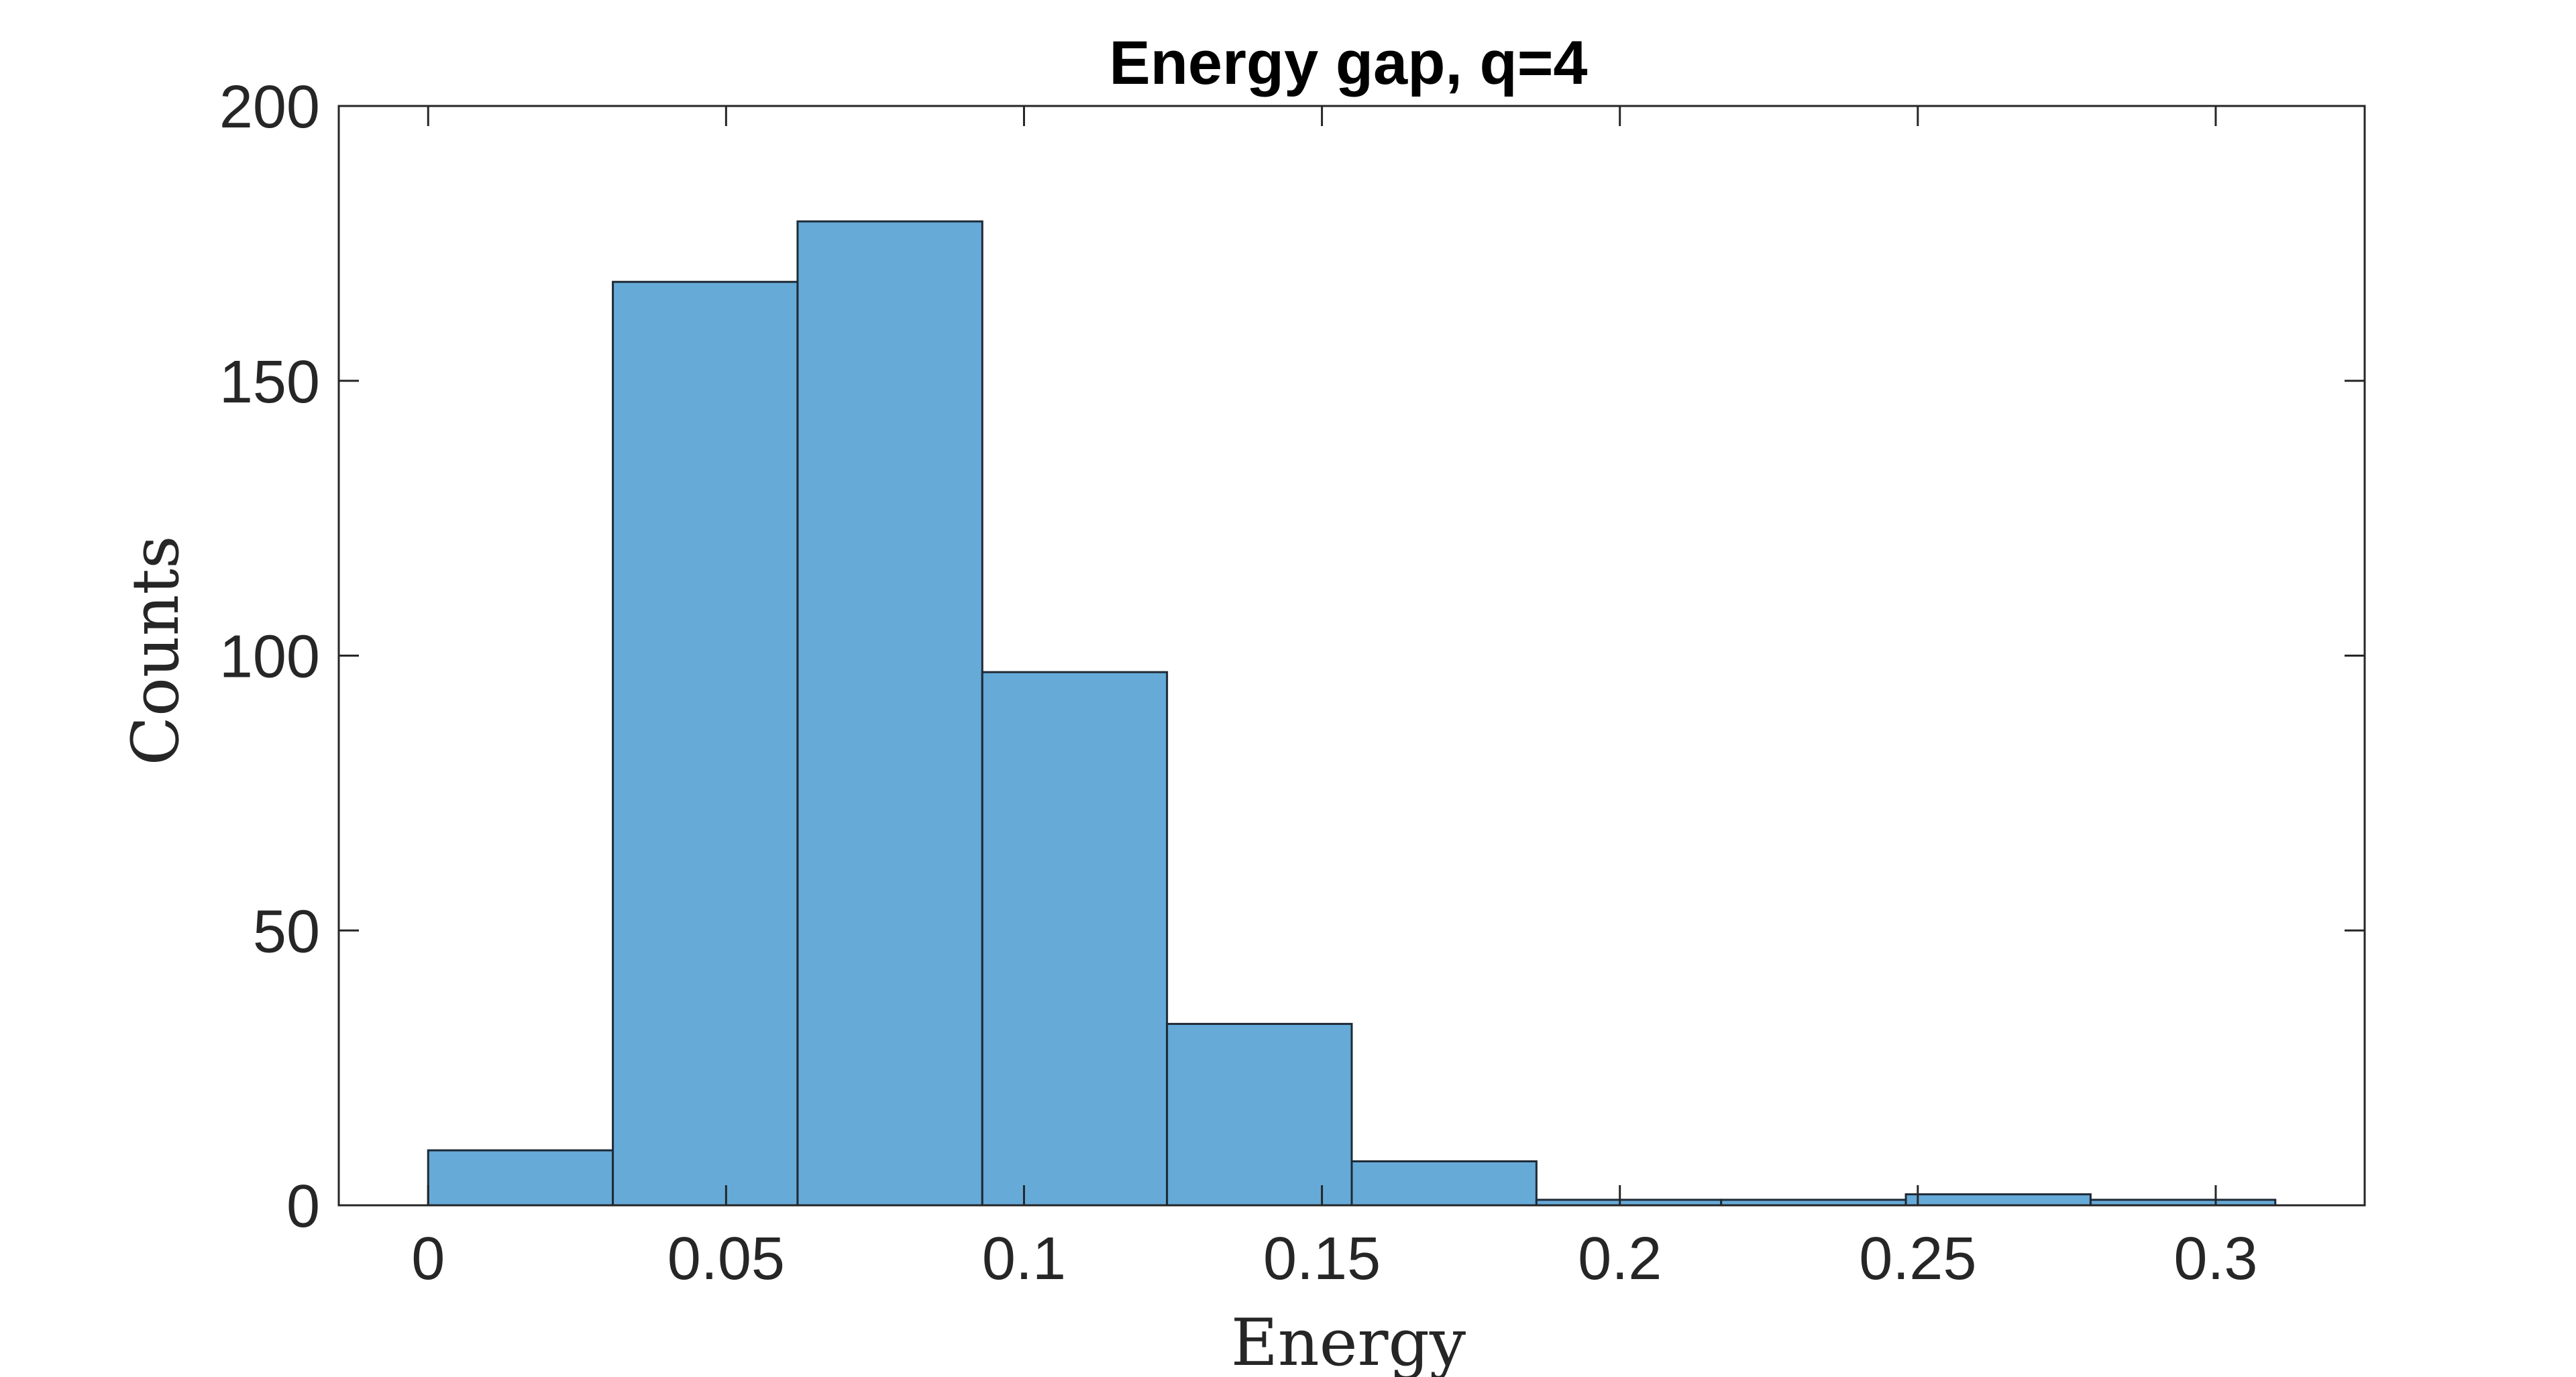 This screenshot has width=2576, height=1377. Describe the element at coordinates (1620, 1258) in the screenshot. I see `x-tick-label: 0.2` at that location.